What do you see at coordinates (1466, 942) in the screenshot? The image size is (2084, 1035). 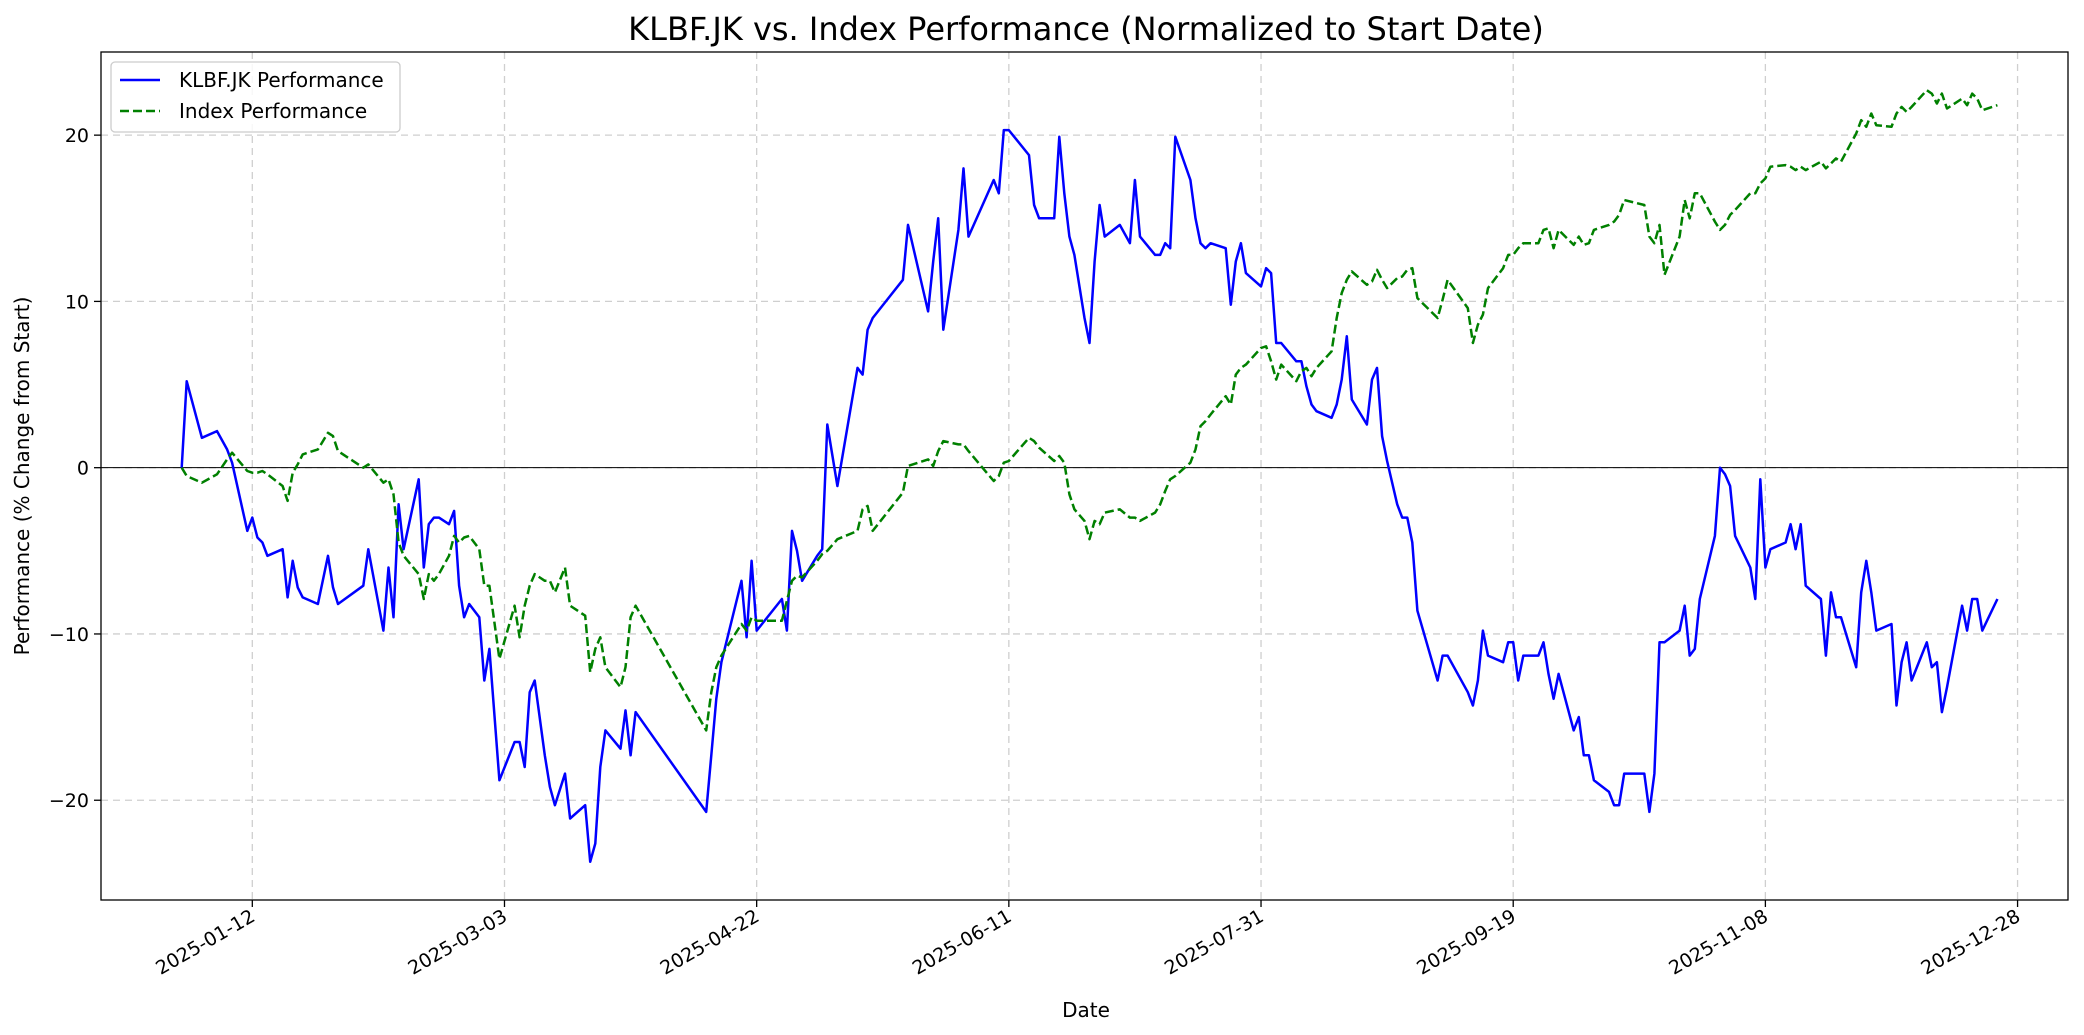 I see `x-tick-label: 2025-09-19` at bounding box center [1466, 942].